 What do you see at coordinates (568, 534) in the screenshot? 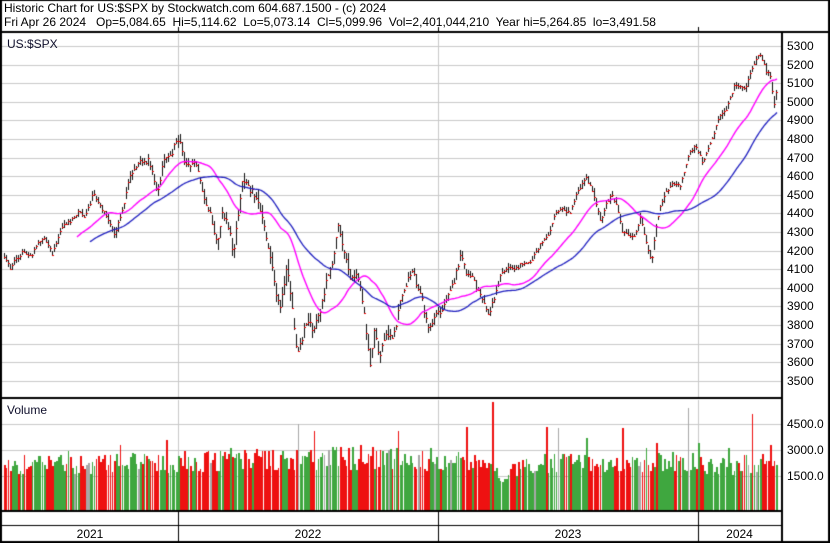
I see `year-label: 2023` at bounding box center [568, 534].